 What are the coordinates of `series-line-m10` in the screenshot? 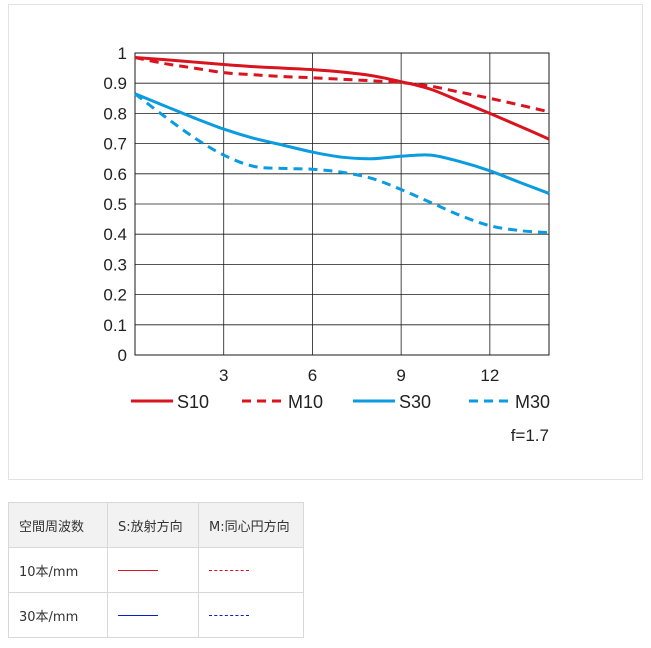 It's located at (342, 85).